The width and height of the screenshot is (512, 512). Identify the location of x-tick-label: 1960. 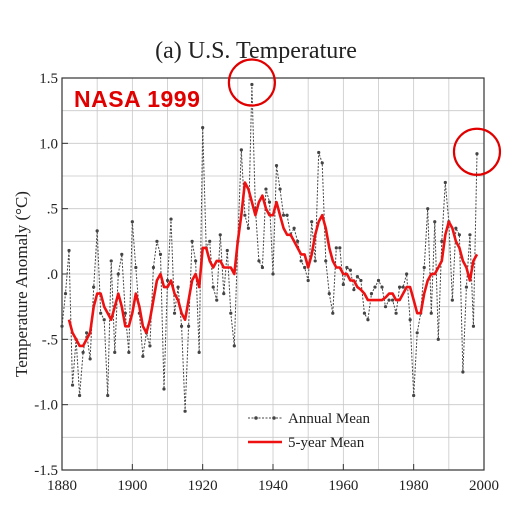
(343, 486).